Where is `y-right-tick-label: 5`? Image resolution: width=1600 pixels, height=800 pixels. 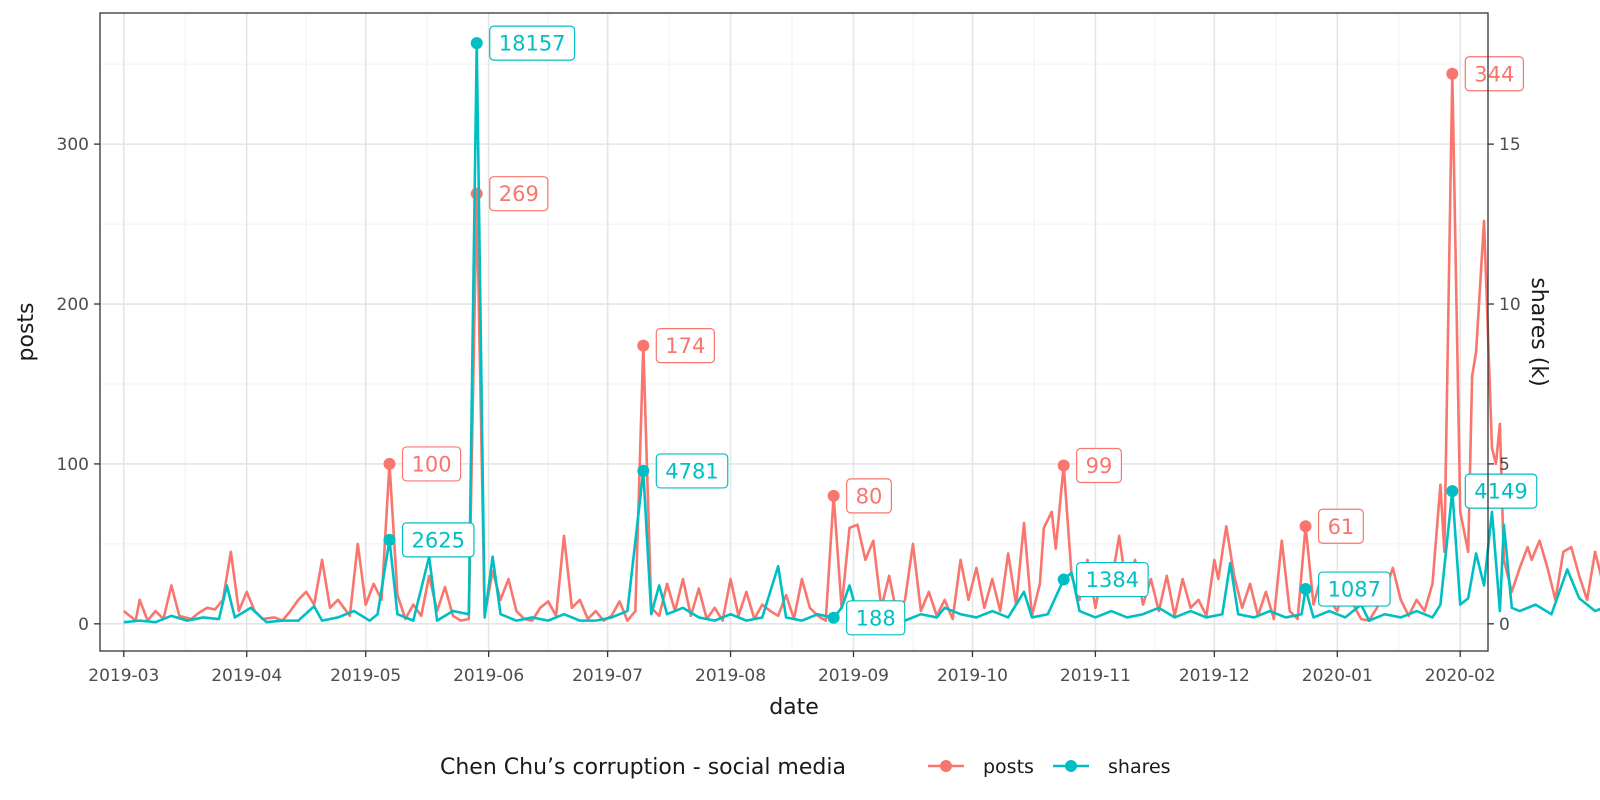 y-right-tick-label: 5 is located at coordinates (1504, 465).